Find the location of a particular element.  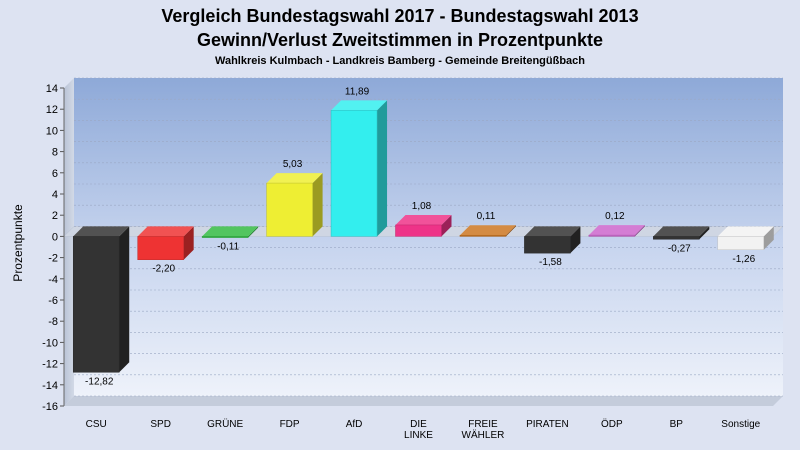

y-tick-label: -6 is located at coordinates (53, 301).